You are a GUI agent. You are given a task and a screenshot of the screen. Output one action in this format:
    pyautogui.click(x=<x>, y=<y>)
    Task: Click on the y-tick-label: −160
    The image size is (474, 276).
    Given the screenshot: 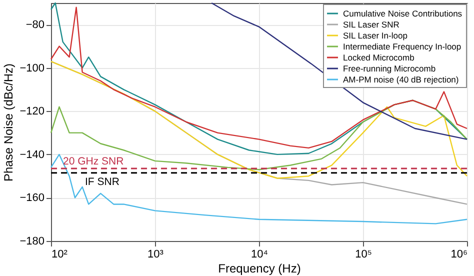 What is the action you would take?
    pyautogui.click(x=32, y=198)
    